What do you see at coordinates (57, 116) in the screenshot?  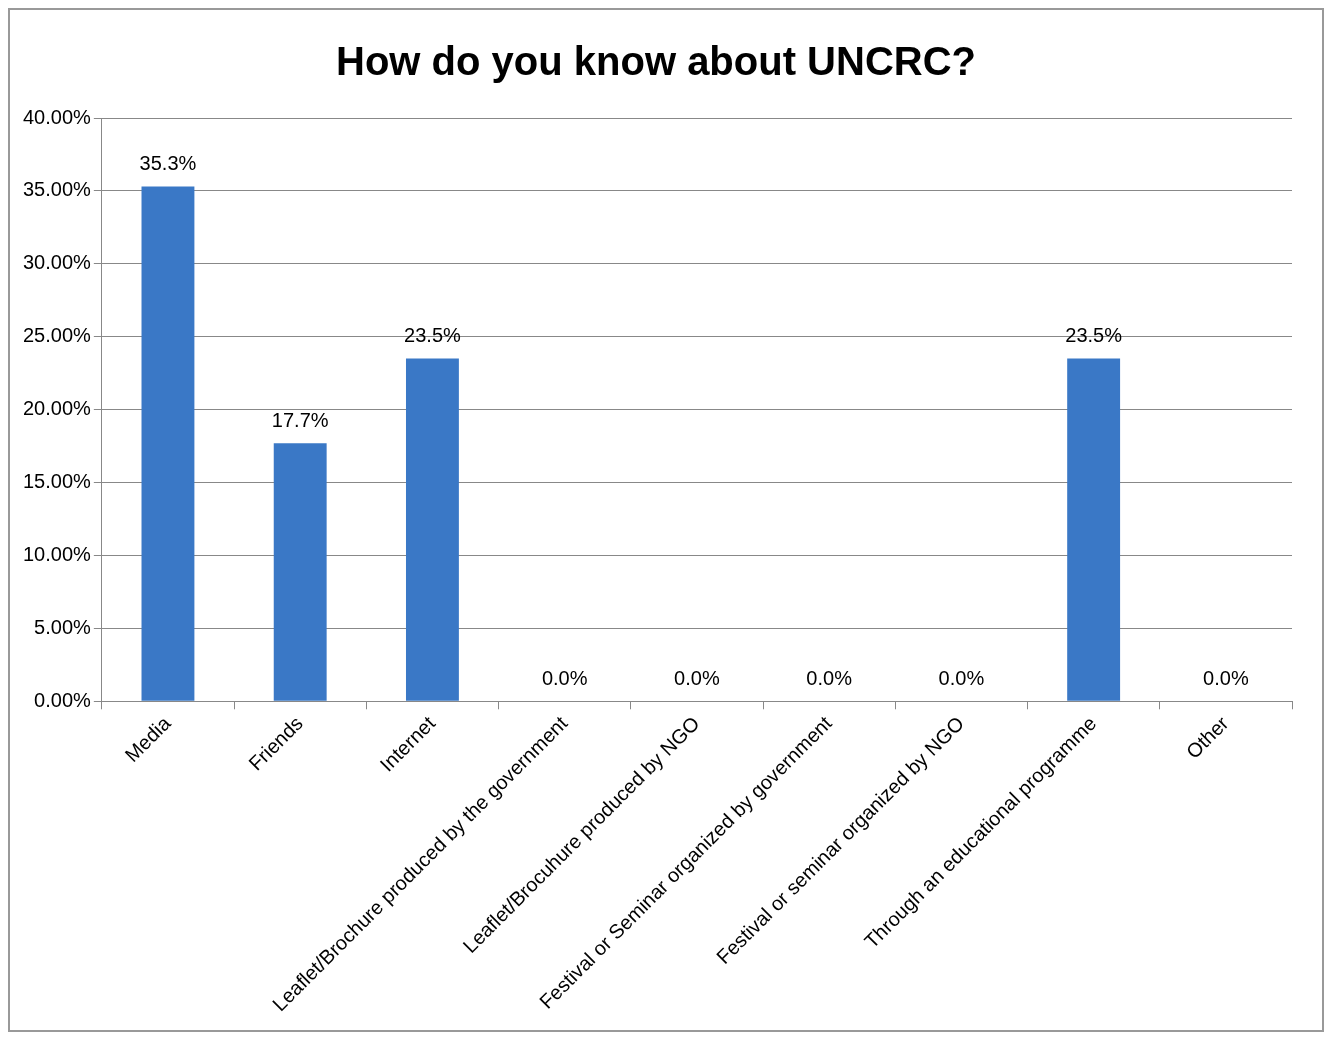 I see `y-tick-label: 40.00%` at bounding box center [57, 116].